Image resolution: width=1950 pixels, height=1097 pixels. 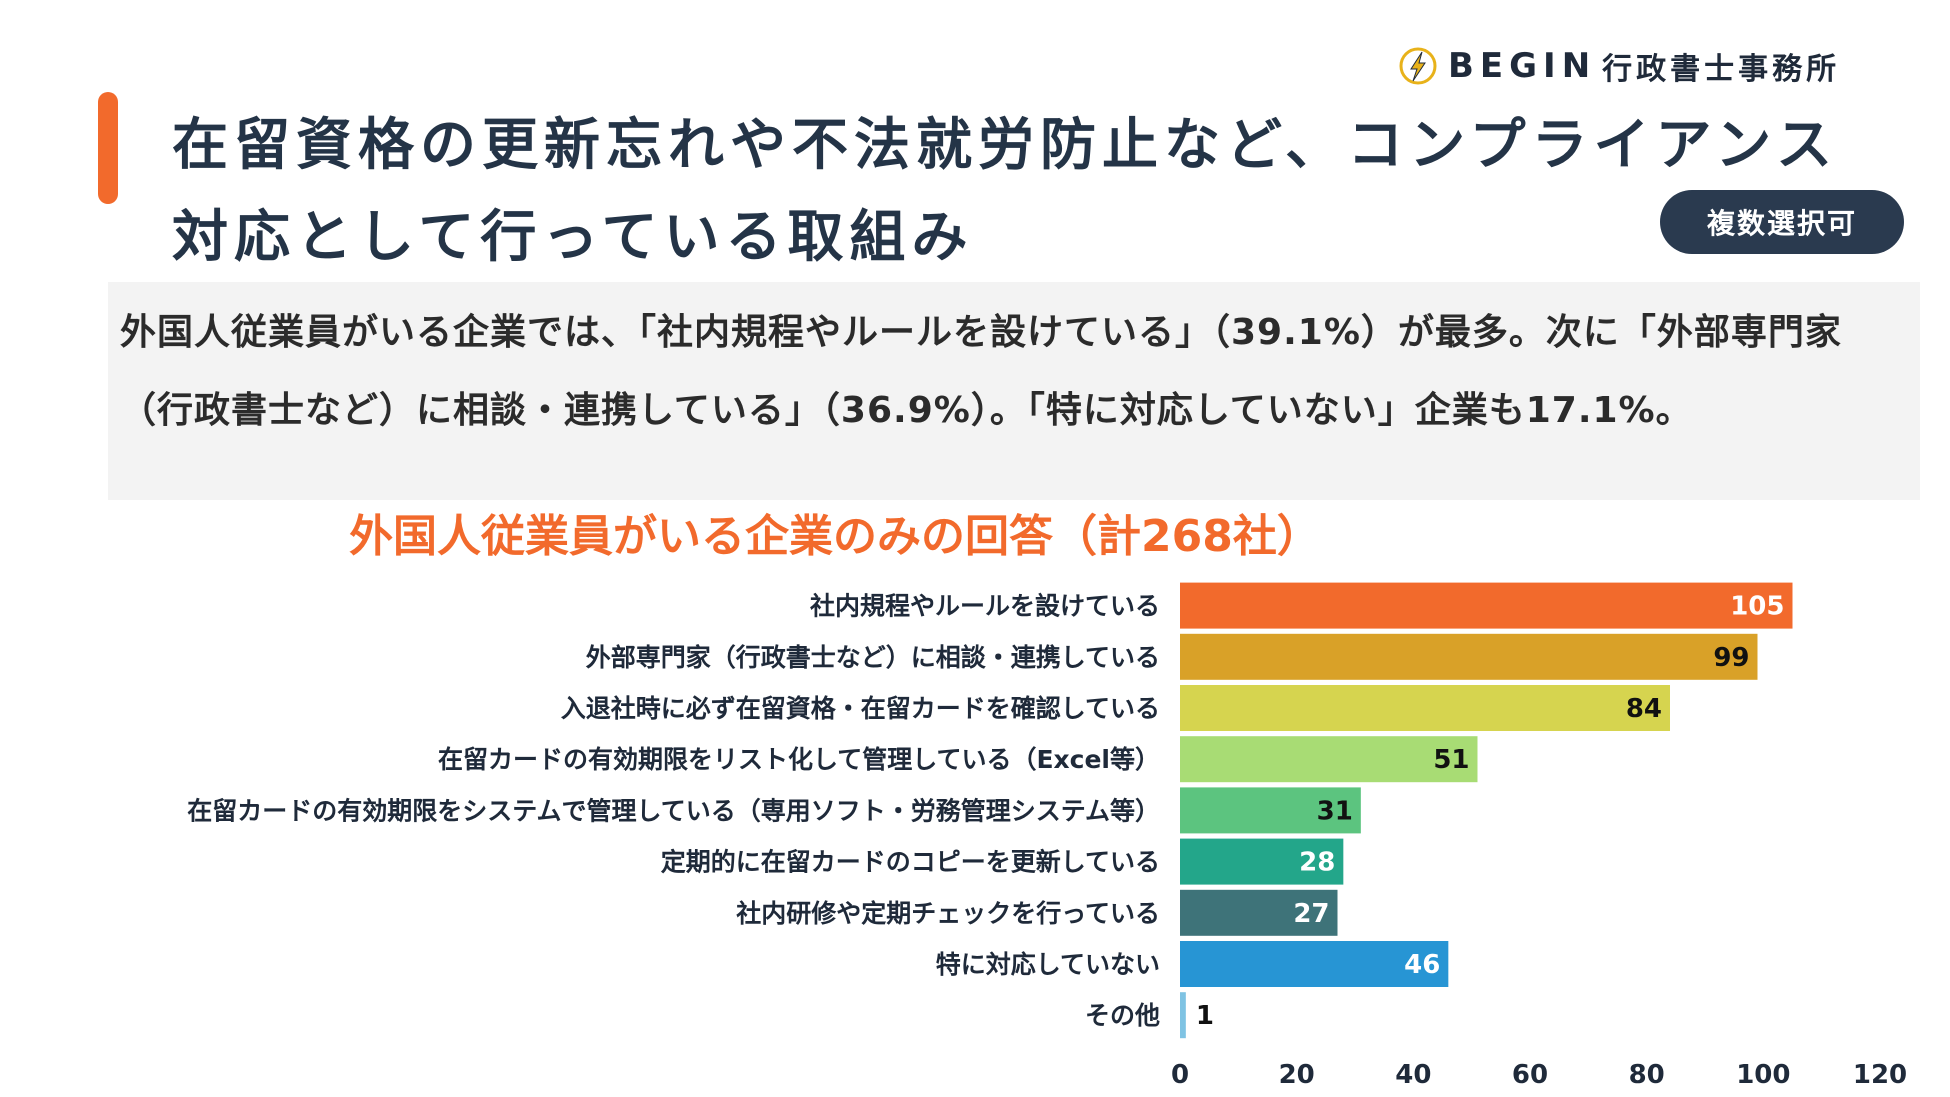 I want to click on value-label: 1, so click(x=1205, y=1016).